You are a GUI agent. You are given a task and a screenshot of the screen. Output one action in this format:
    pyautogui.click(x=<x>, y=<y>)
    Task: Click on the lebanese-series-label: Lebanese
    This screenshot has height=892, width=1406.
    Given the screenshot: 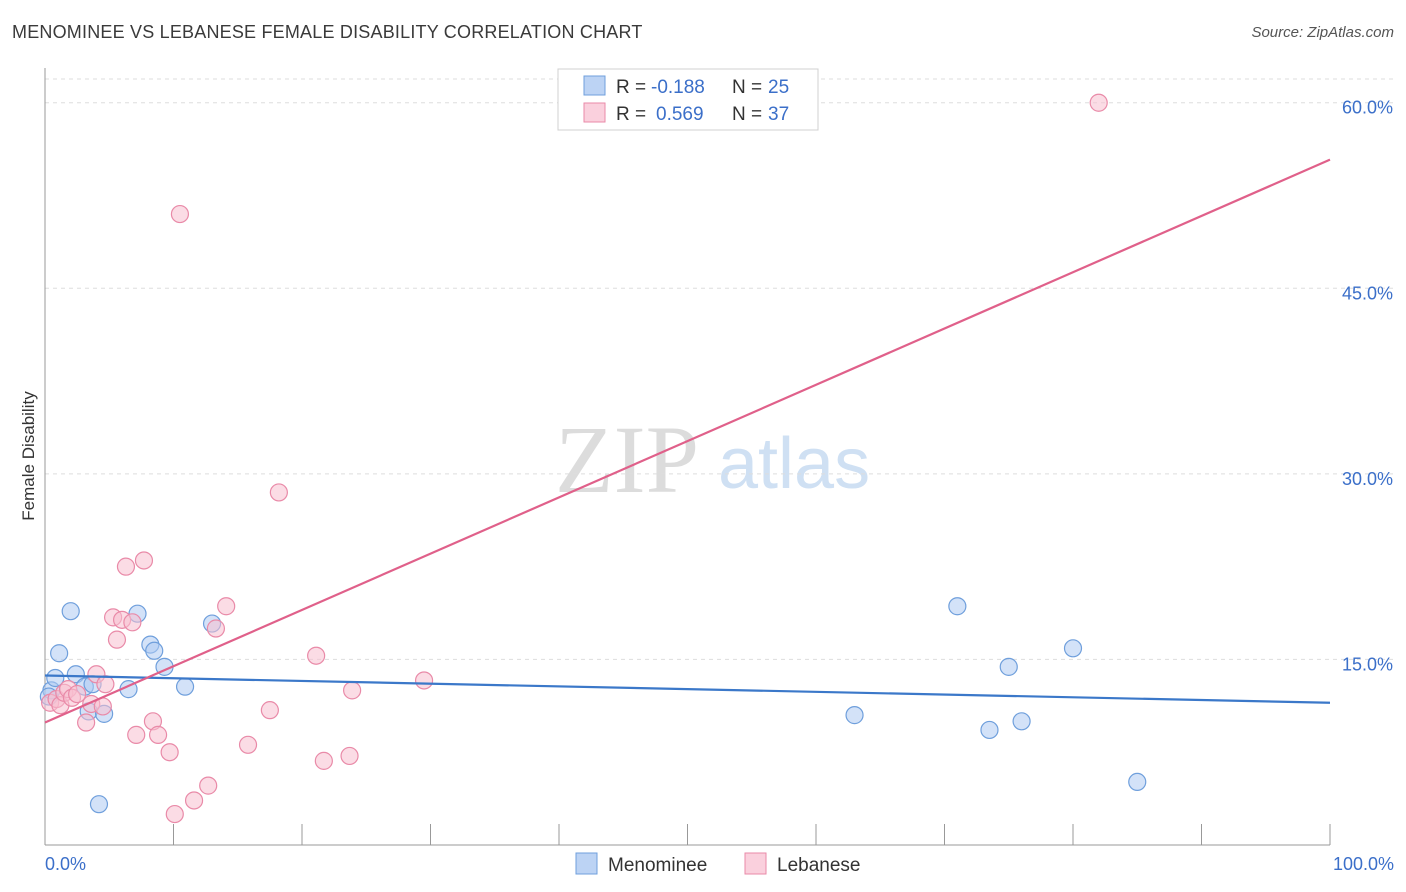 What is the action you would take?
    pyautogui.click(x=818, y=865)
    